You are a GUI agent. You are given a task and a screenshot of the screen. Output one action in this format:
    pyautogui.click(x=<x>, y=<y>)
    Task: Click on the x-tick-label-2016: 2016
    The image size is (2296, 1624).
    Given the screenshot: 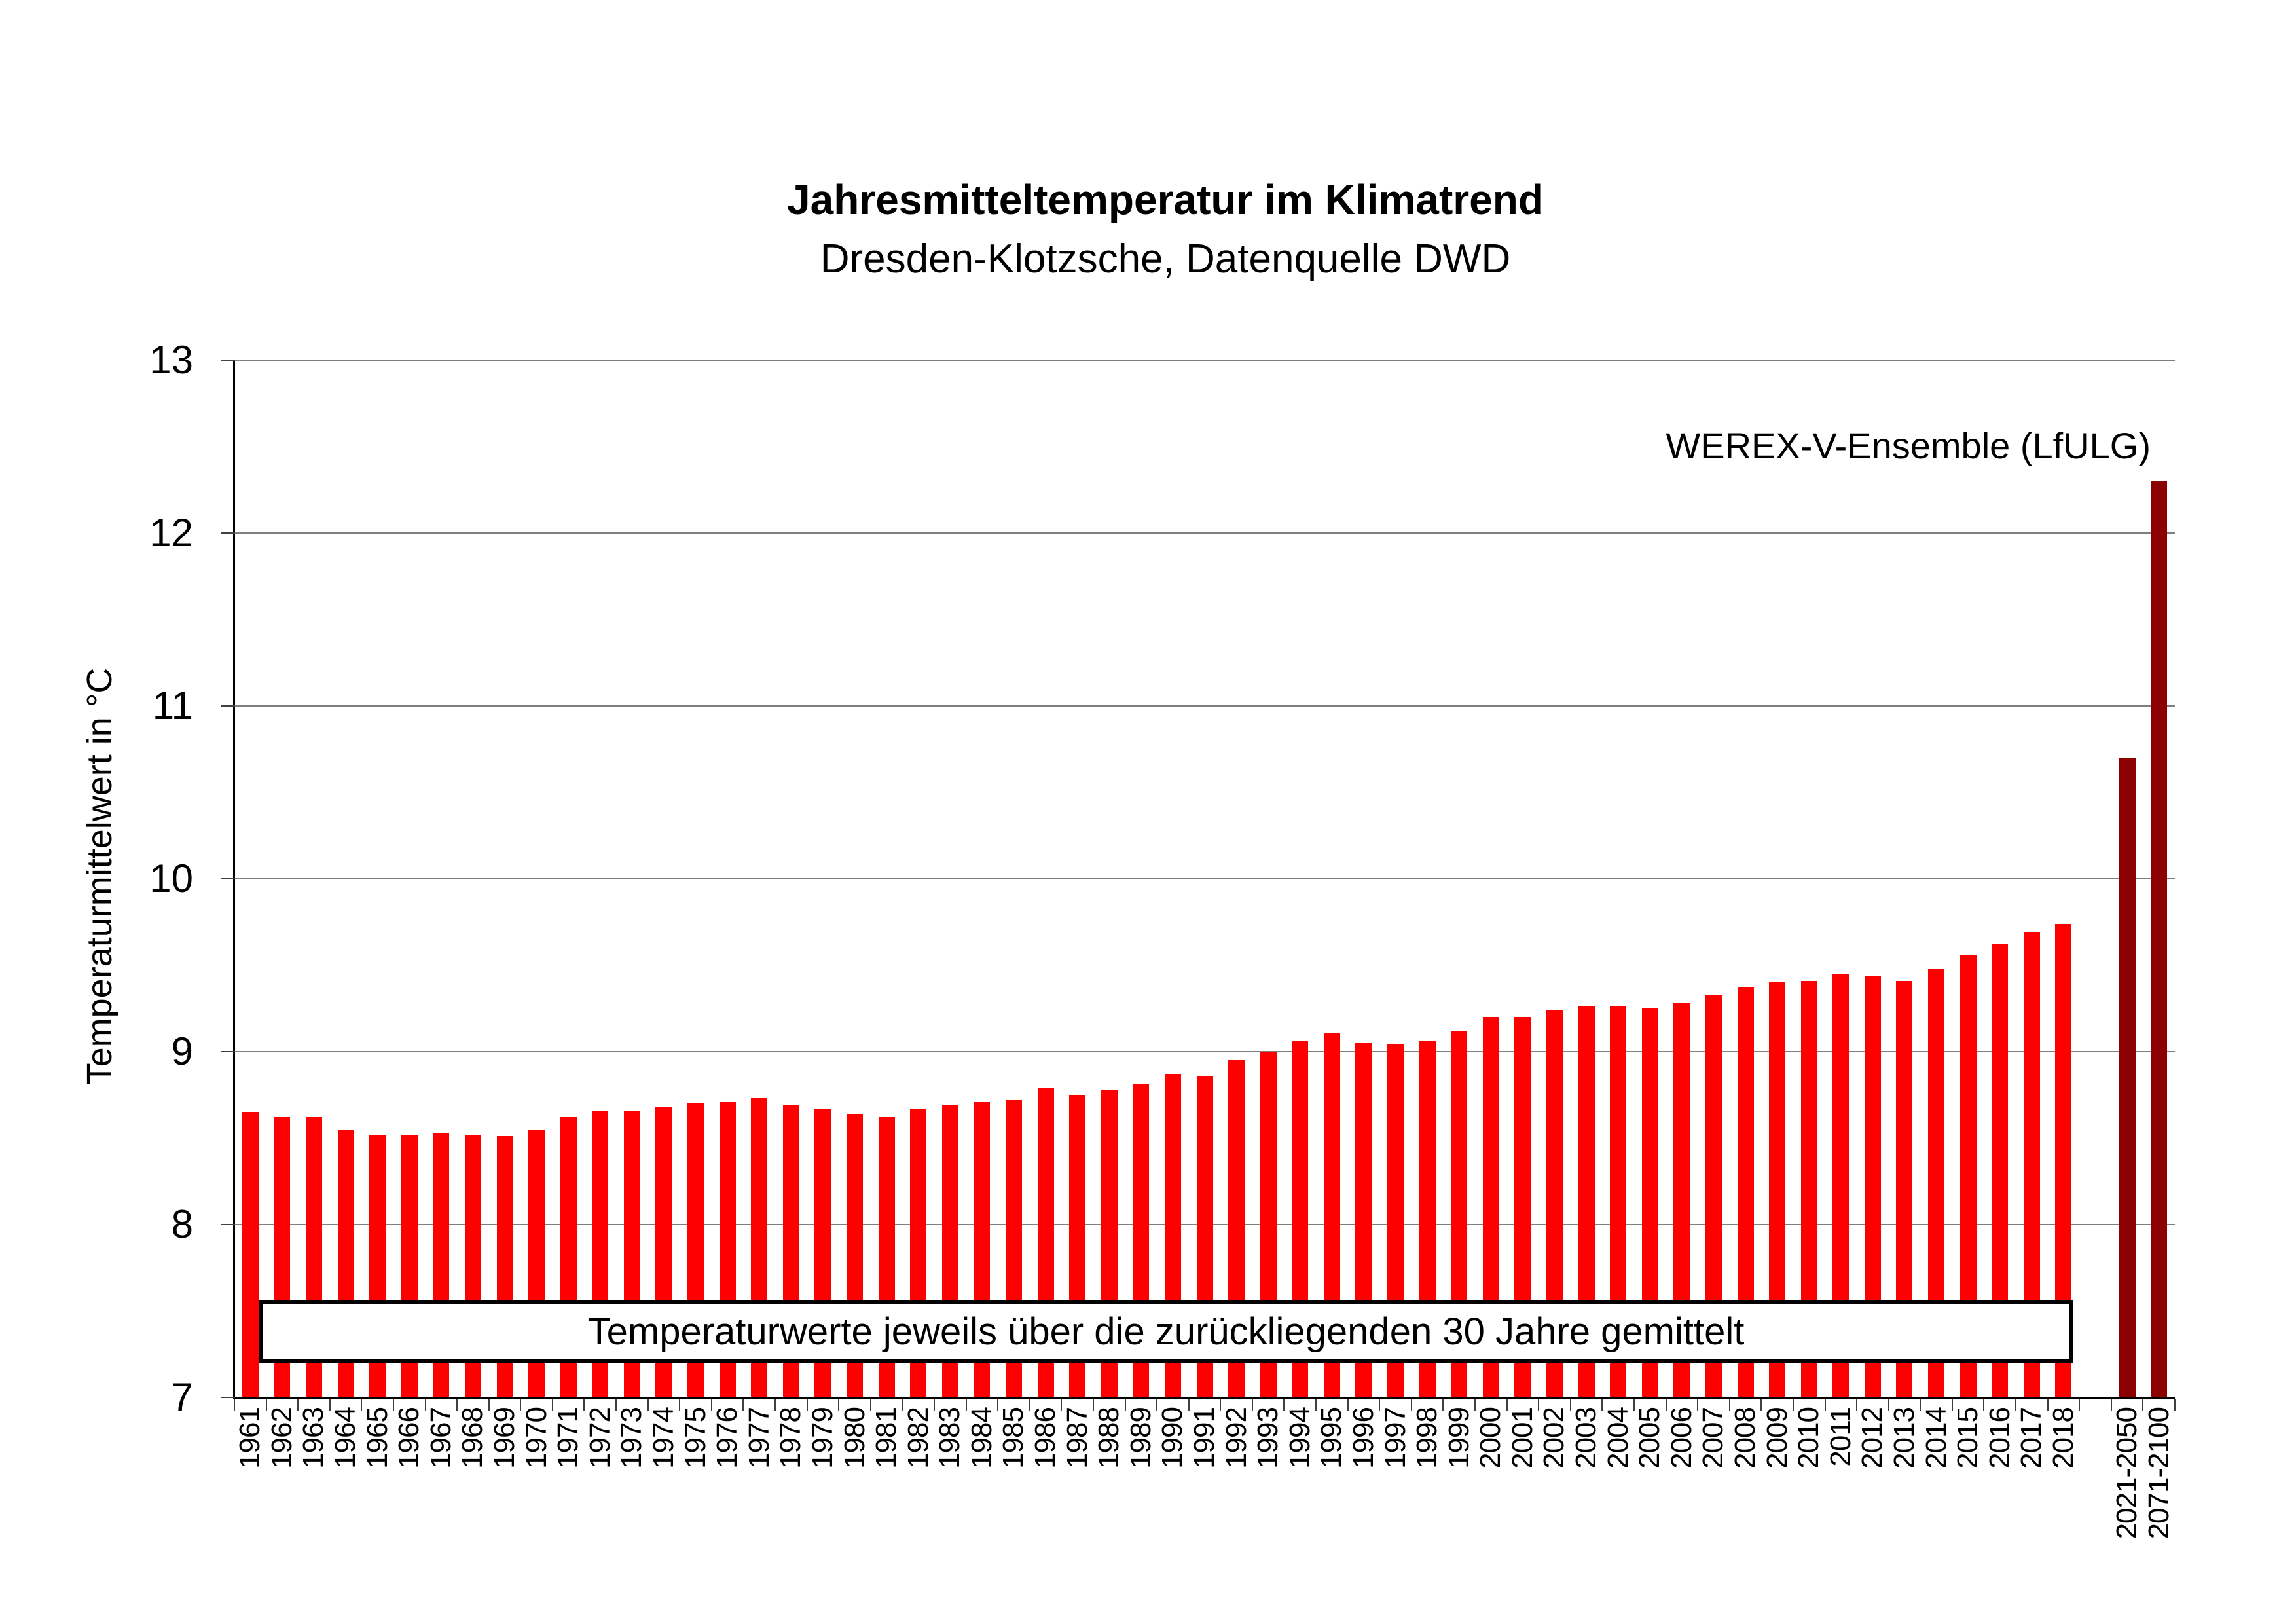 What is the action you would take?
    pyautogui.click(x=1999, y=1438)
    